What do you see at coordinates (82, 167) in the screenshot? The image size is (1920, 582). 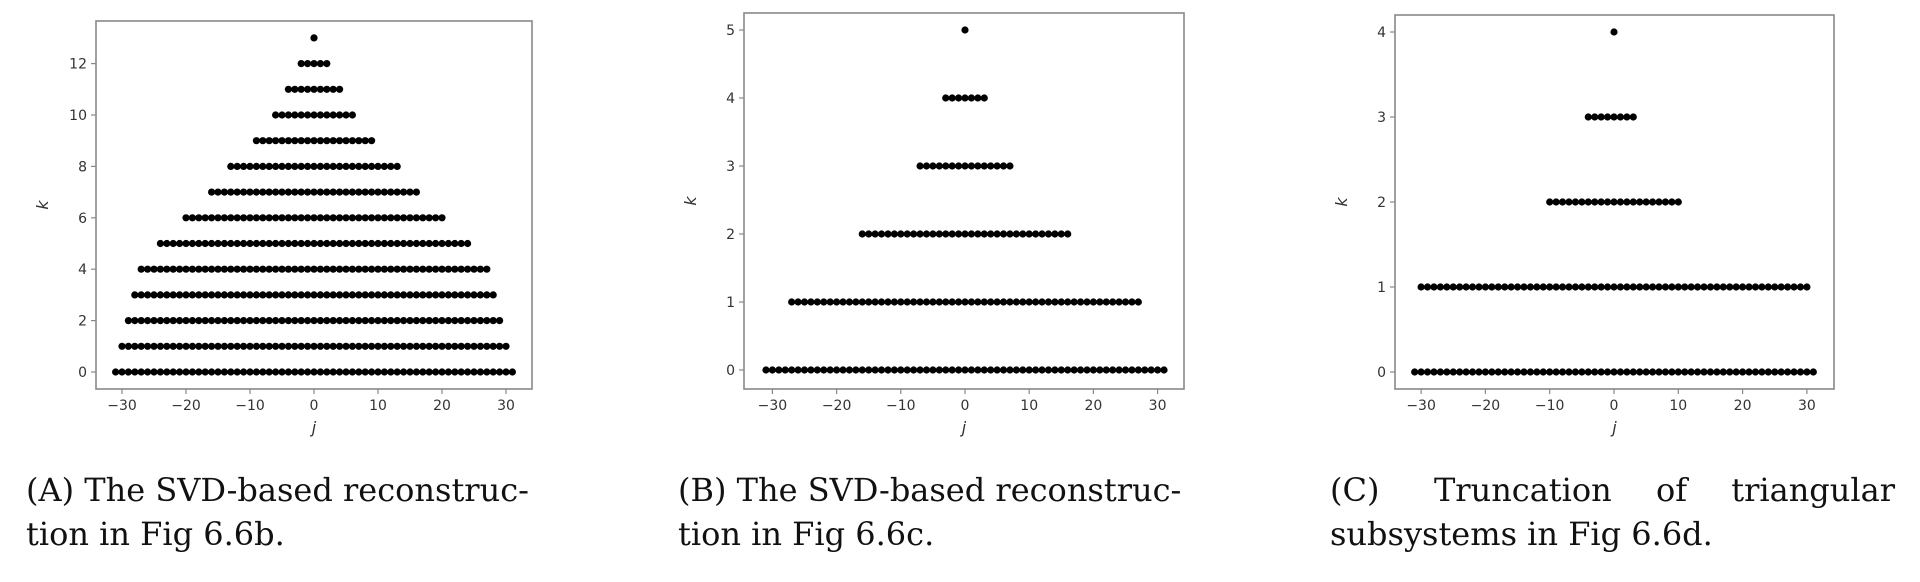 I see `y-tick-label: 8` at bounding box center [82, 167].